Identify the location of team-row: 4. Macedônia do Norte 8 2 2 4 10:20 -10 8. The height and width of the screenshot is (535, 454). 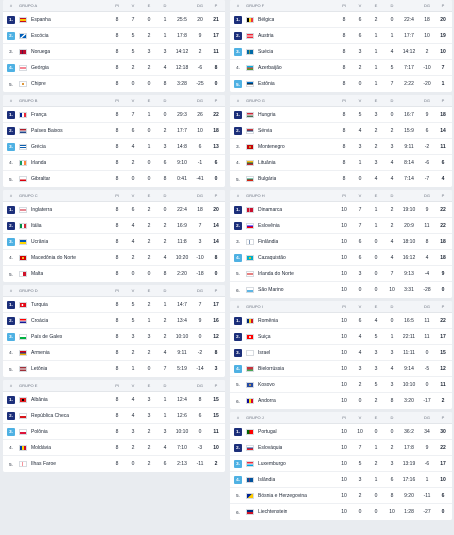
(114, 258).